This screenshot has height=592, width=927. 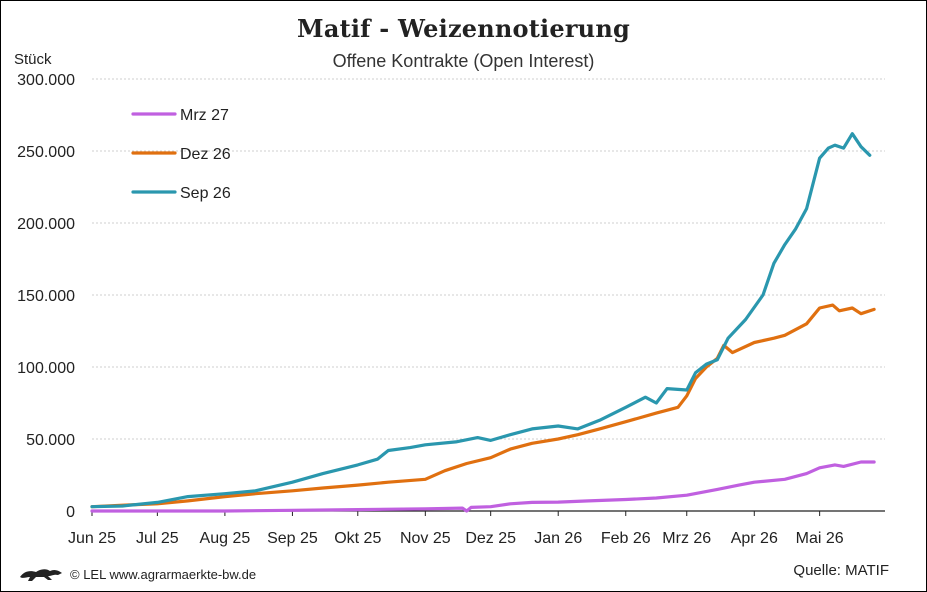 I want to click on x-tick-label: Jul 25, so click(x=157, y=538).